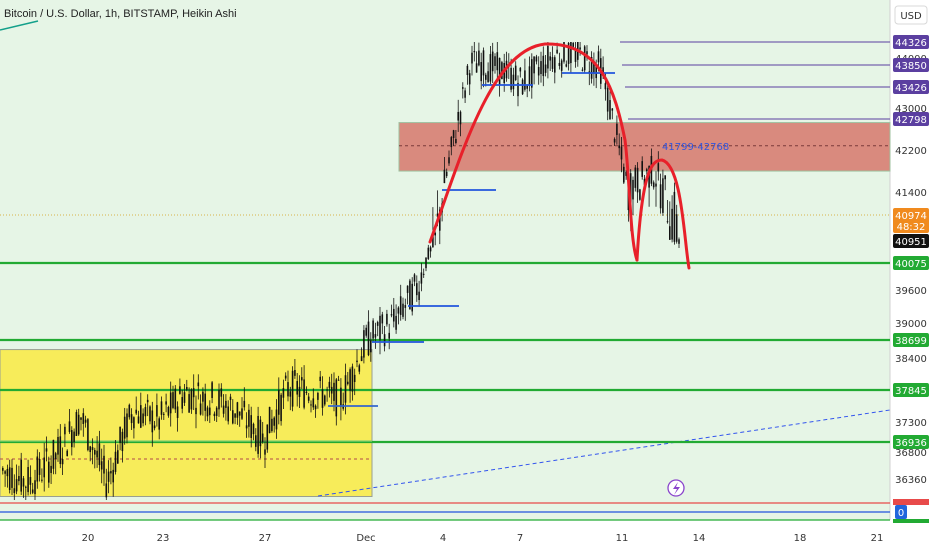  I want to click on price-tag-label-4: 40075, so click(911, 264).